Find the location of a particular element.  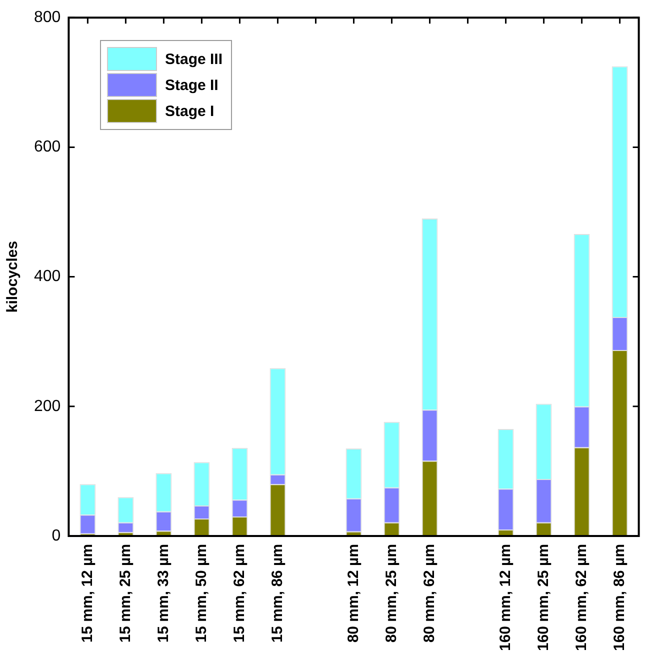

x-tick-label: 15 mm, 50 µm is located at coordinates (201, 593).